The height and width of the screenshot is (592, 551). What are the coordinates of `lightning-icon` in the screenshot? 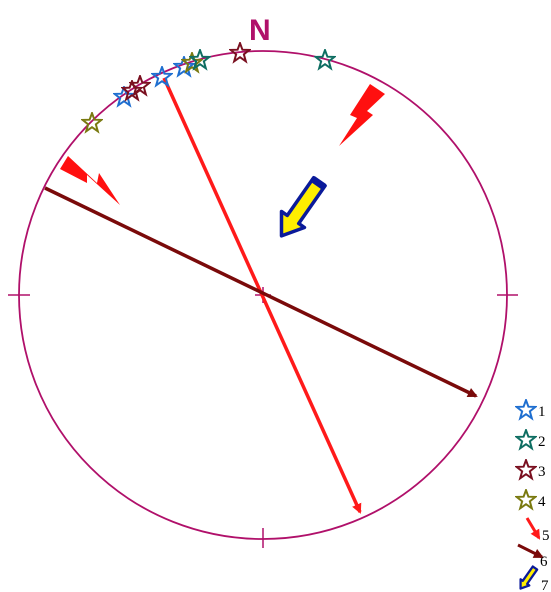 It's located at (362, 115).